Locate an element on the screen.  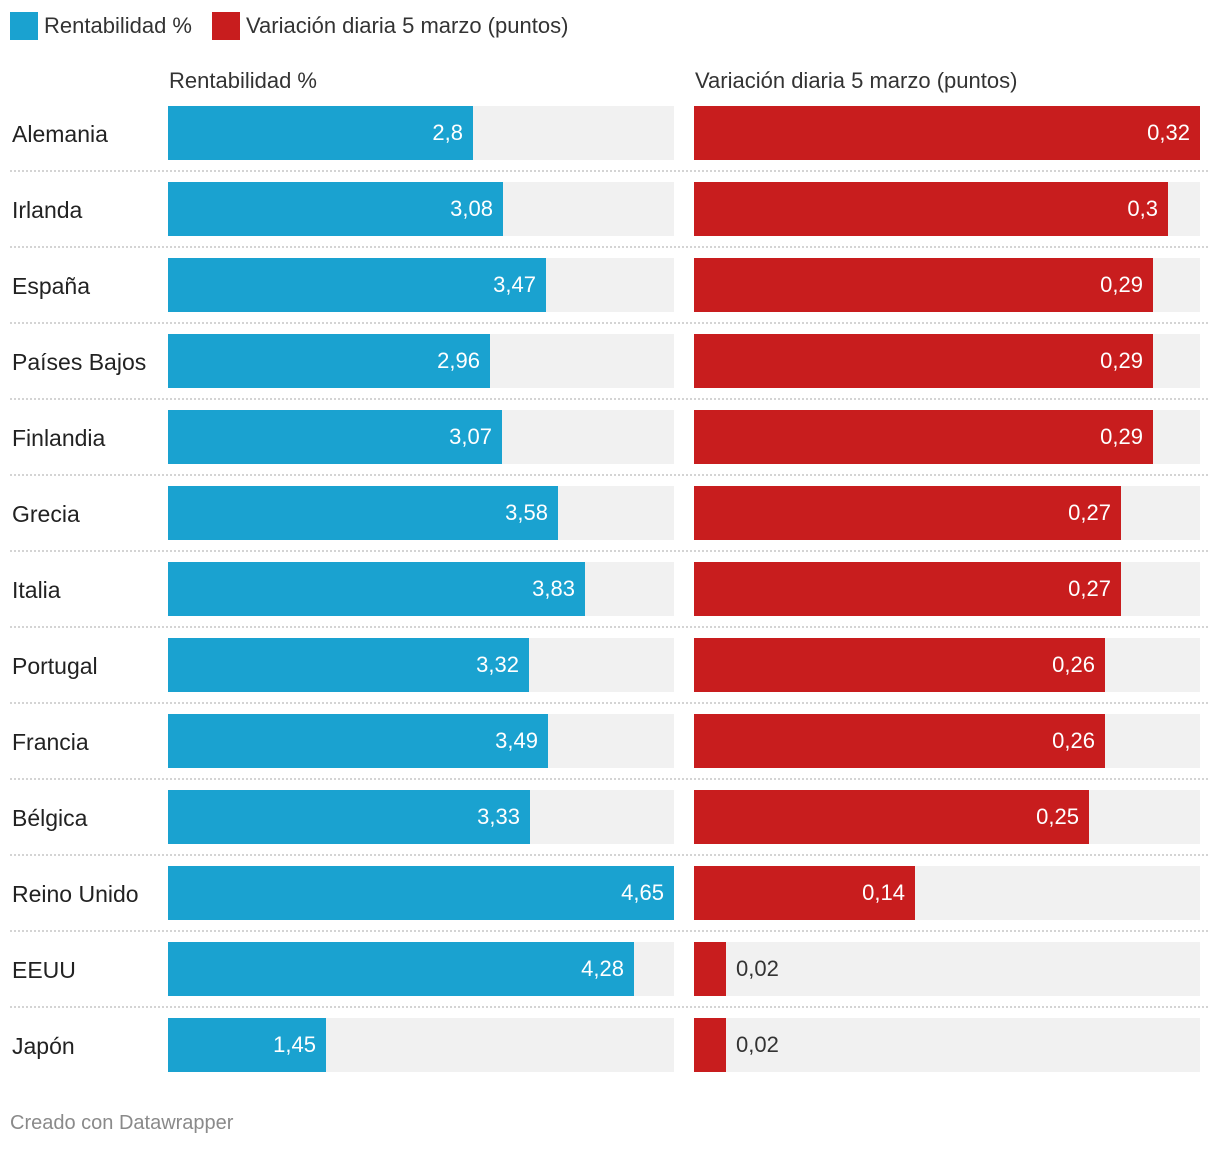
bar-value-label: 3,47 is located at coordinates (514, 284).